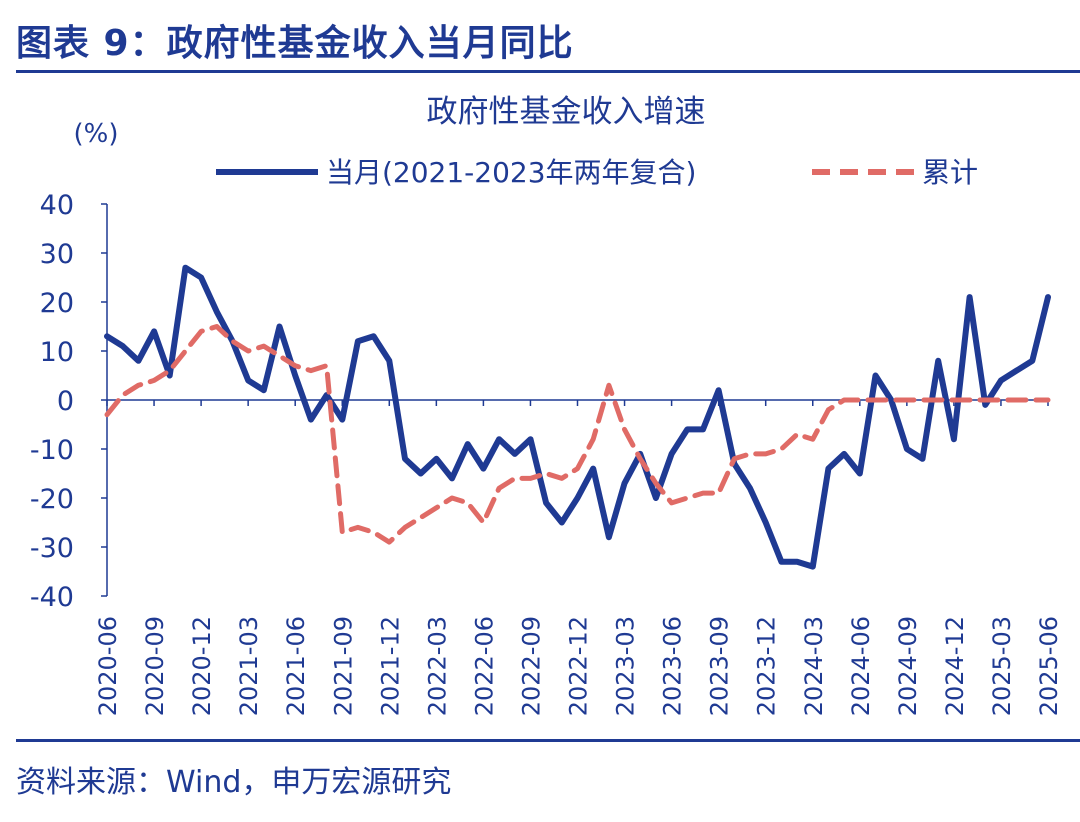 The width and height of the screenshot is (1080, 822). I want to click on legend-label-monthly: 当月(2021-2023年两年复合), so click(511, 172).